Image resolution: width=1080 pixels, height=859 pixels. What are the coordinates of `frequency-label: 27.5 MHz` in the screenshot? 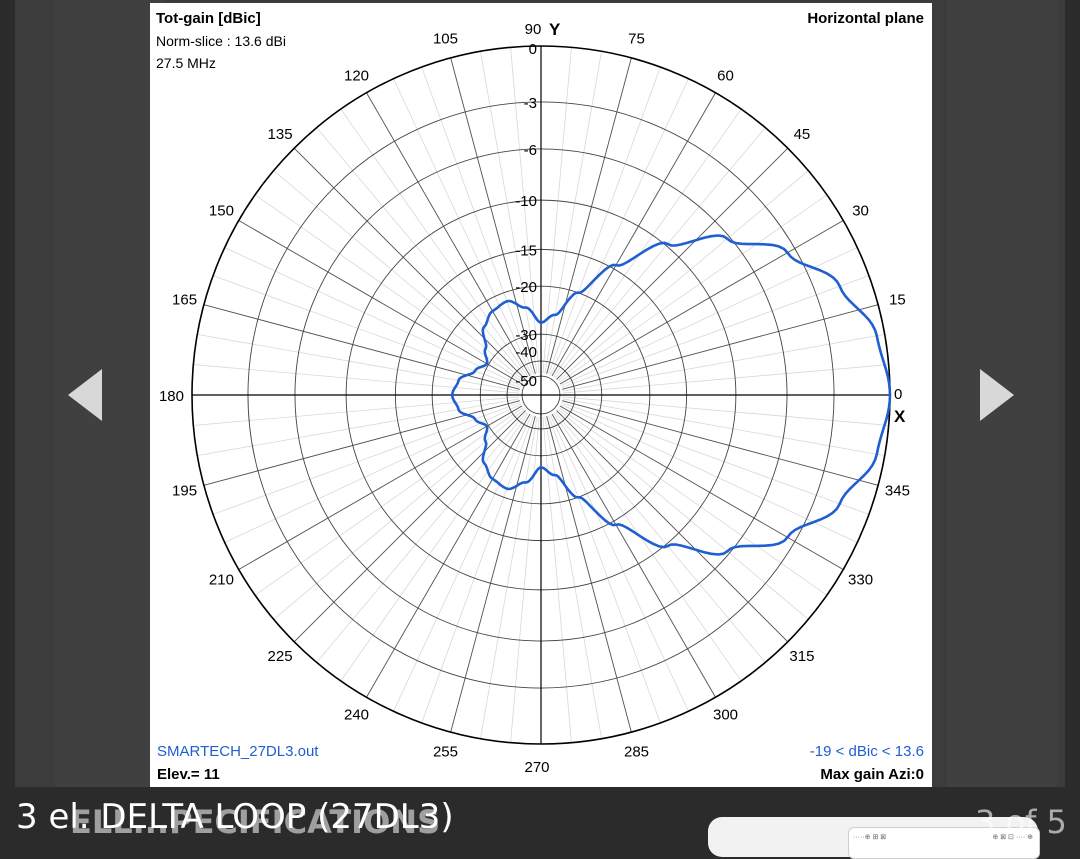 It's located at (186, 63).